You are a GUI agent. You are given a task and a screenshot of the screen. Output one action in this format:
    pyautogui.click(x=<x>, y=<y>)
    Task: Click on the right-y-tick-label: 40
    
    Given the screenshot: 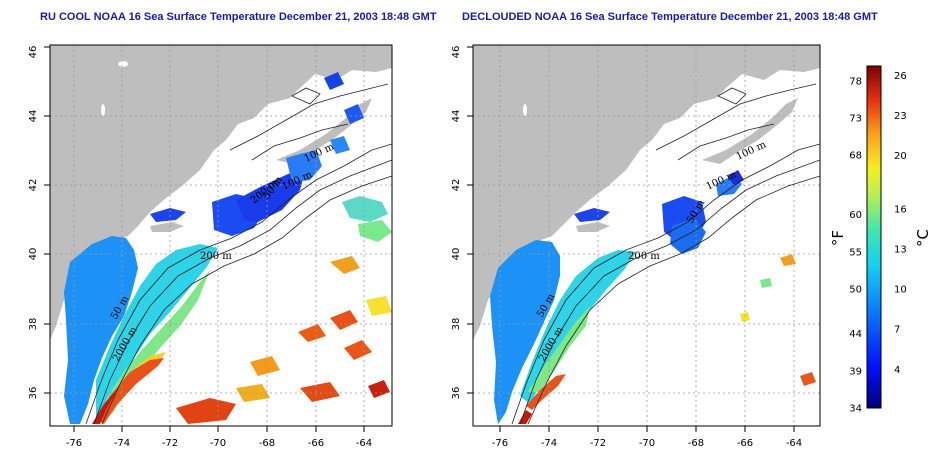 What is the action you would take?
    pyautogui.click(x=456, y=254)
    